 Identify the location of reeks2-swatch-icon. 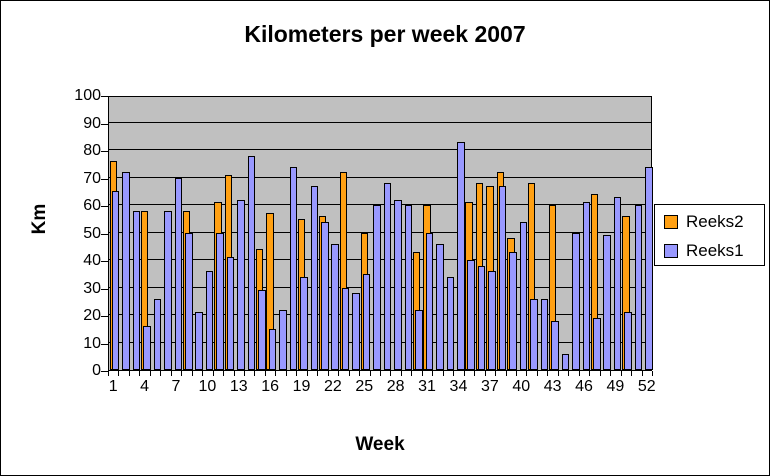
(671, 221).